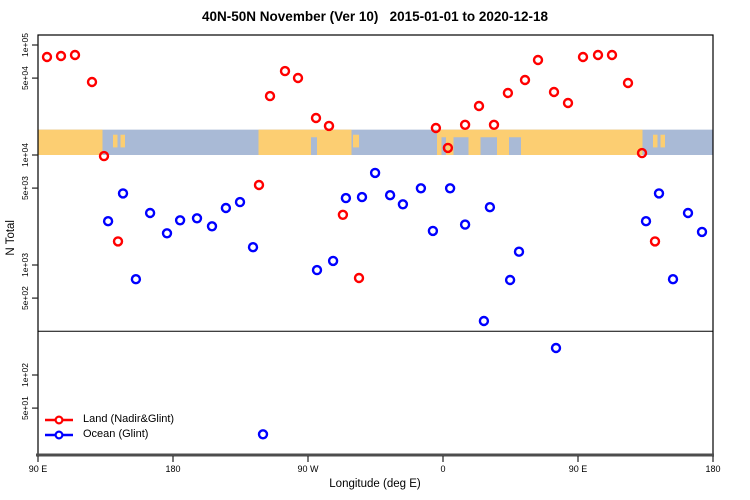 The image size is (750, 500). Describe the element at coordinates (308, 469) in the screenshot. I see `x-tick-label: 90 W` at that location.